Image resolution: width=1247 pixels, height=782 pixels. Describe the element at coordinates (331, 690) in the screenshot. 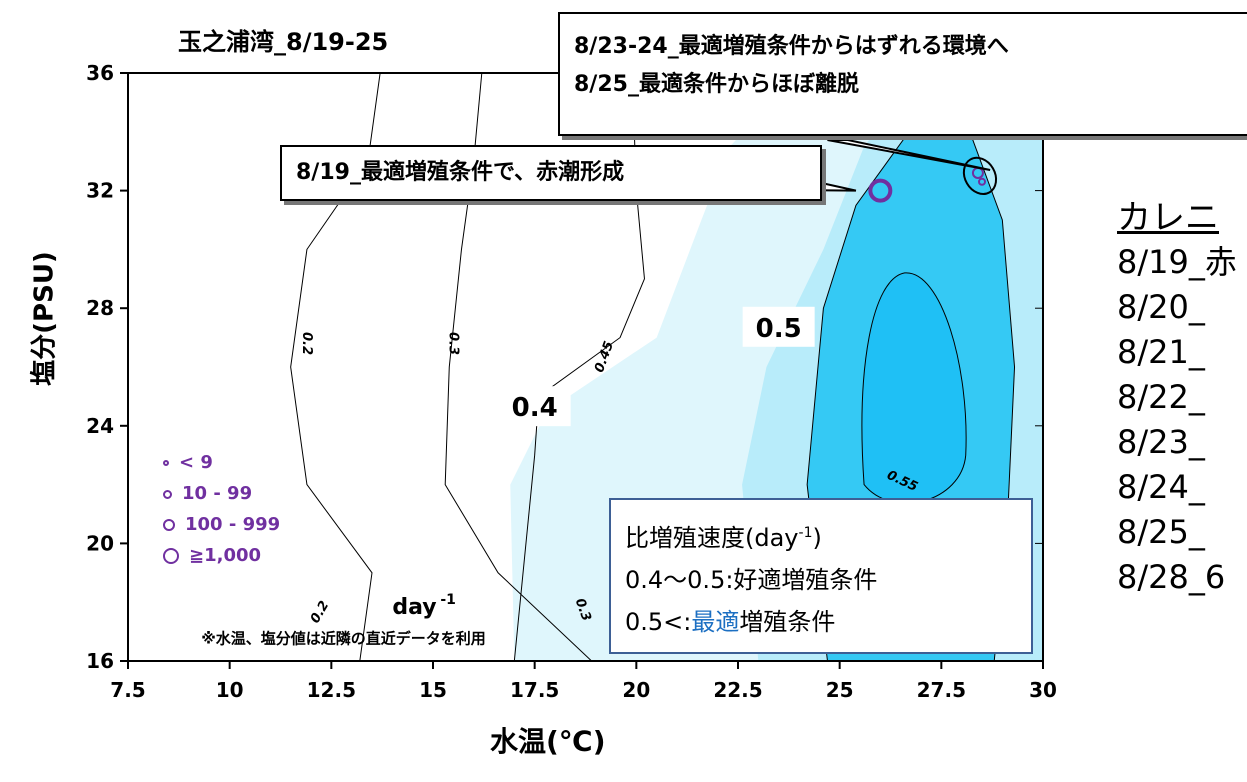

I see `x-tick-label: 12.5` at that location.